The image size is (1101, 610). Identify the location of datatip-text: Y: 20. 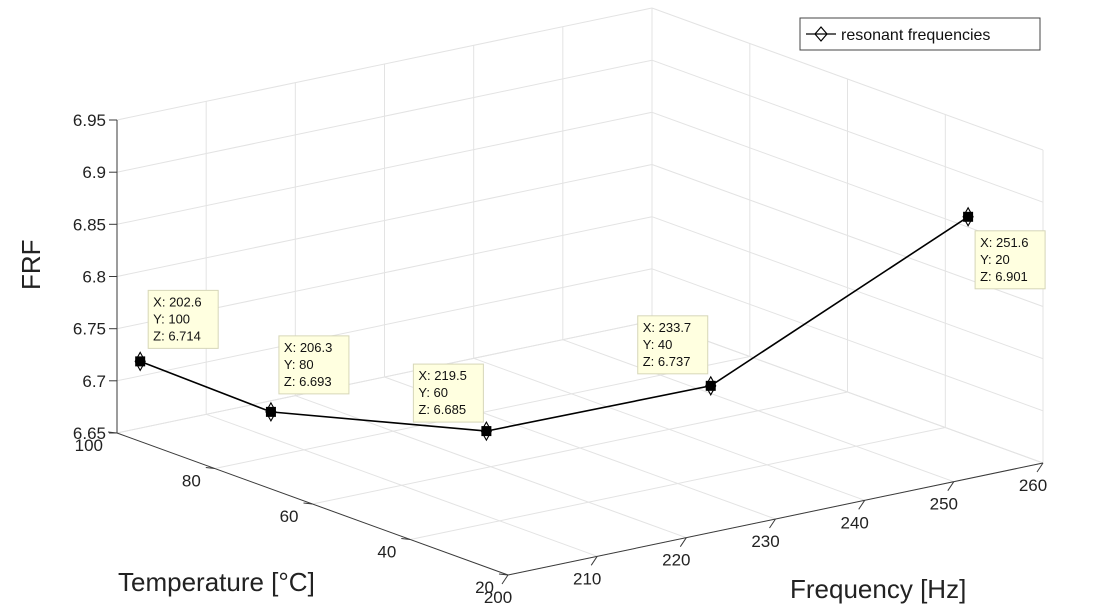
(995, 259).